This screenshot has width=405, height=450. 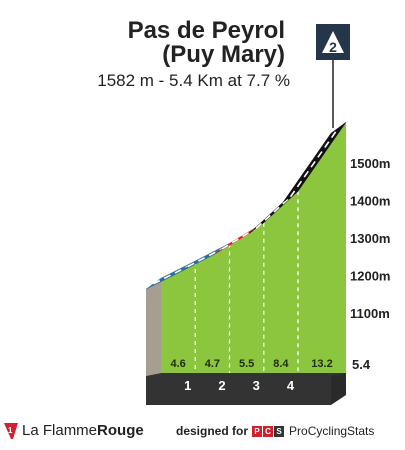 I want to click on brand-logo: 1 La FlammeRouge, so click(x=74, y=430).